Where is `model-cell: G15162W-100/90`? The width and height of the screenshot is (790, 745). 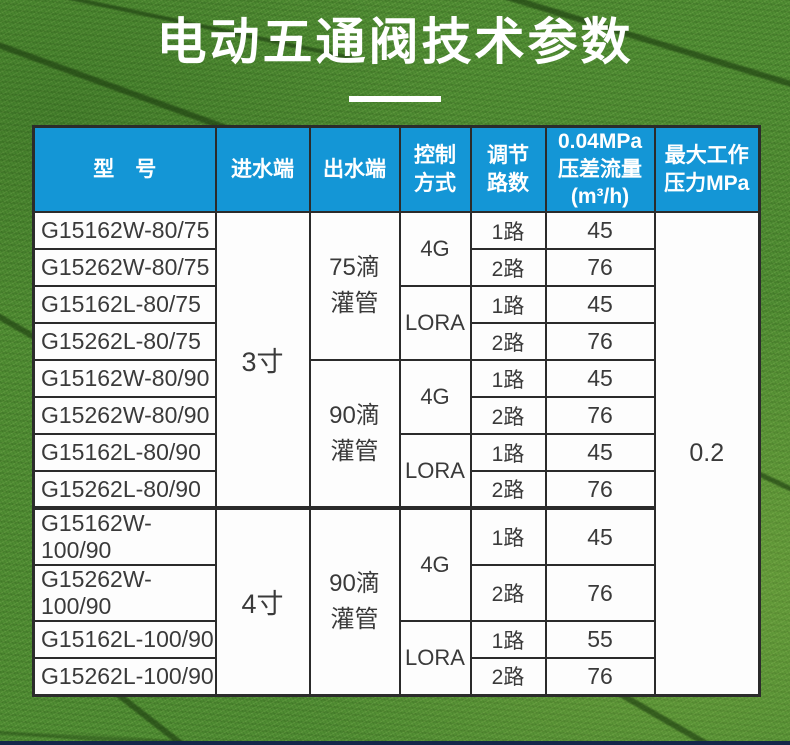 model-cell: G15162W-100/90 is located at coordinates (124, 536).